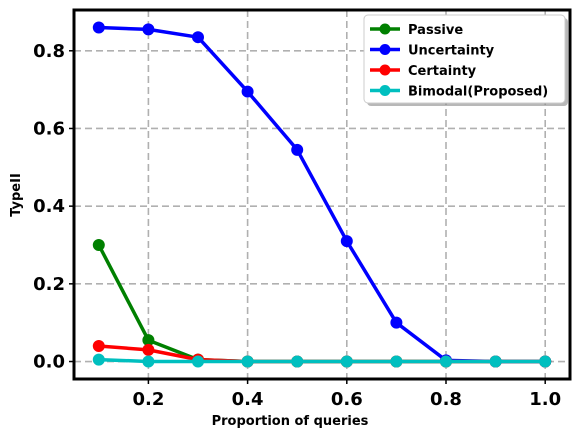 Image resolution: width=579 pixels, height=437 pixels. I want to click on y-tick-label: 0.6, so click(49, 128).